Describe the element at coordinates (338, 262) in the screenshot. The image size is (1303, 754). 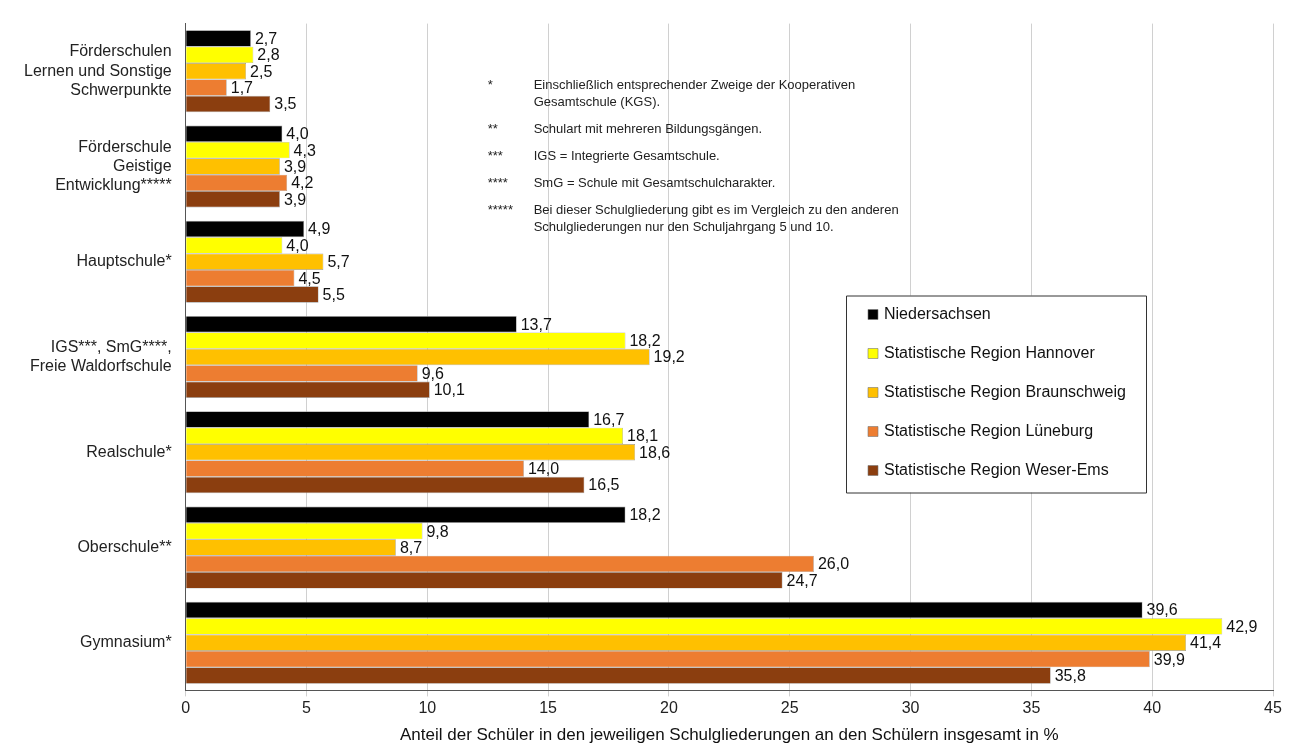
I see `data-label: 5,7` at that location.